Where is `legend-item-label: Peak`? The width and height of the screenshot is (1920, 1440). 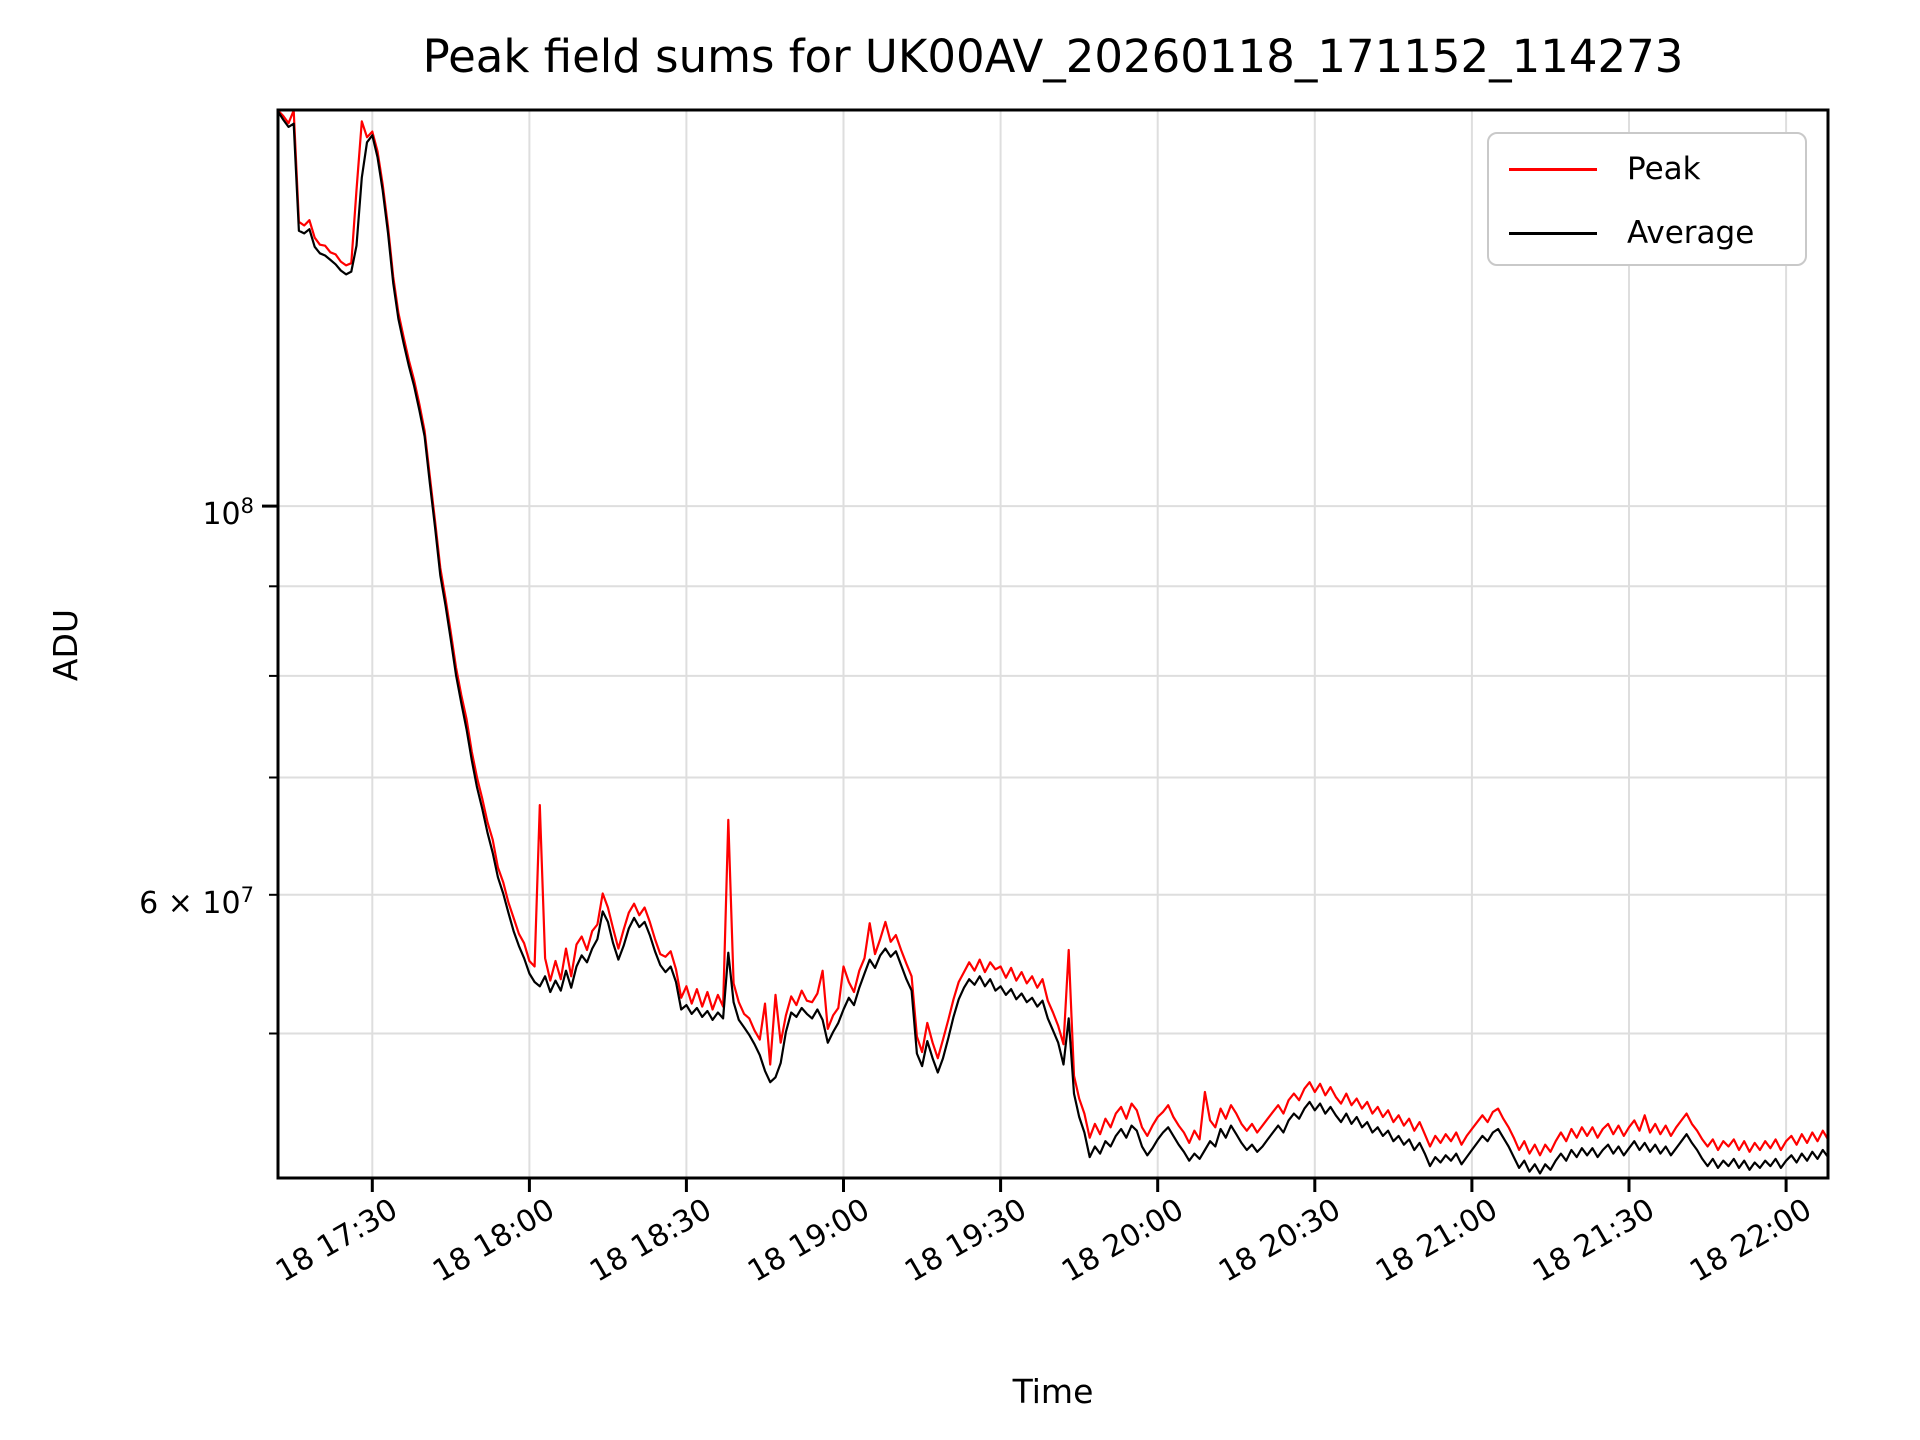 legend-item-label: Peak is located at coordinates (1664, 169).